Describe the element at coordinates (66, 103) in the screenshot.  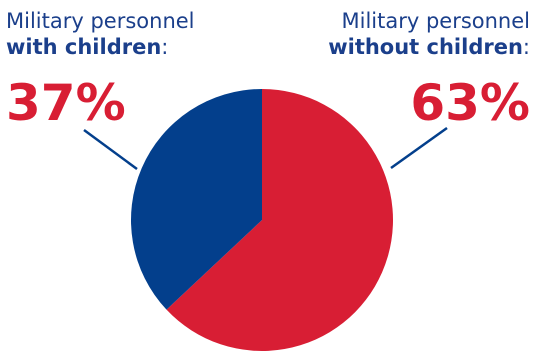
I see `percent-with-children: 37%` at that location.